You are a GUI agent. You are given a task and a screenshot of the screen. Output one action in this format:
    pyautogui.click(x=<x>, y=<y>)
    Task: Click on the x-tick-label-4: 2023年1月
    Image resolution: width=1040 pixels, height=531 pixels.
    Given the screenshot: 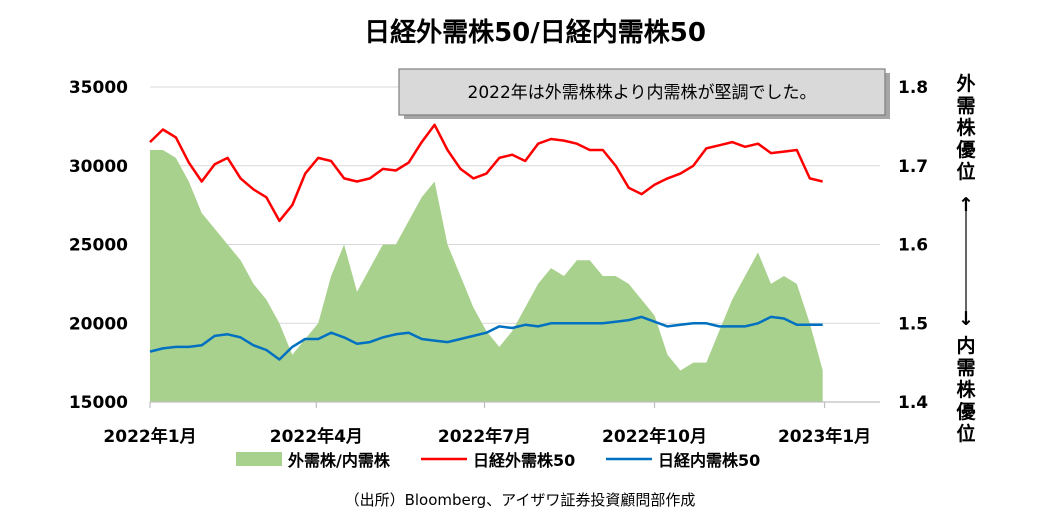 What is the action you would take?
    pyautogui.click(x=824, y=436)
    